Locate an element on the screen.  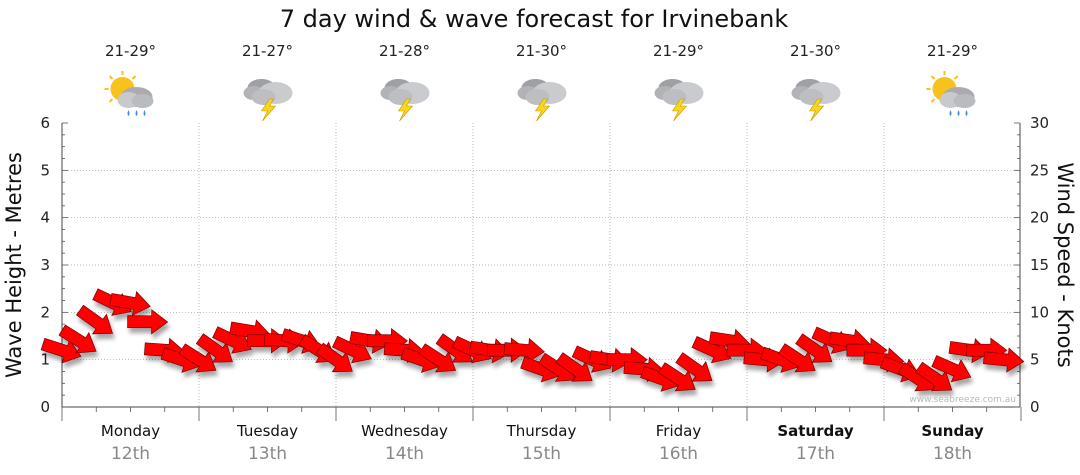
day-date: 12th is located at coordinates (130, 454).